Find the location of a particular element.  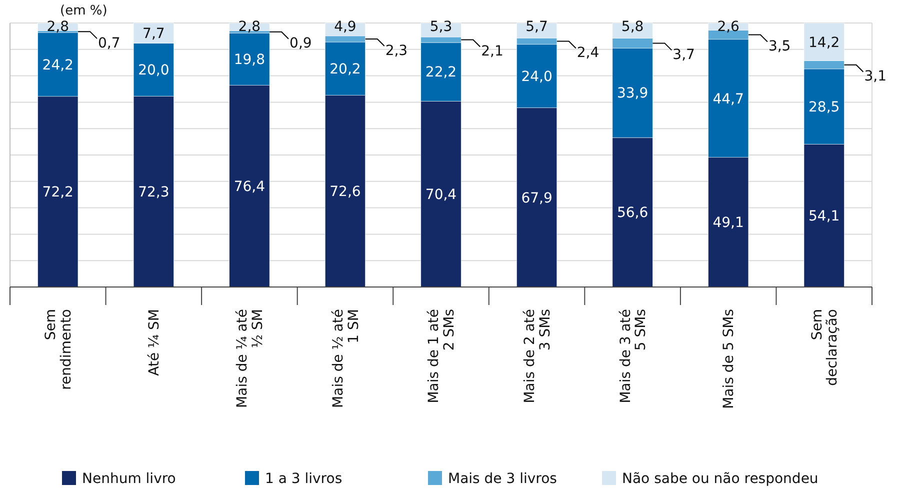

data-label: 44,7 is located at coordinates (728, 99).